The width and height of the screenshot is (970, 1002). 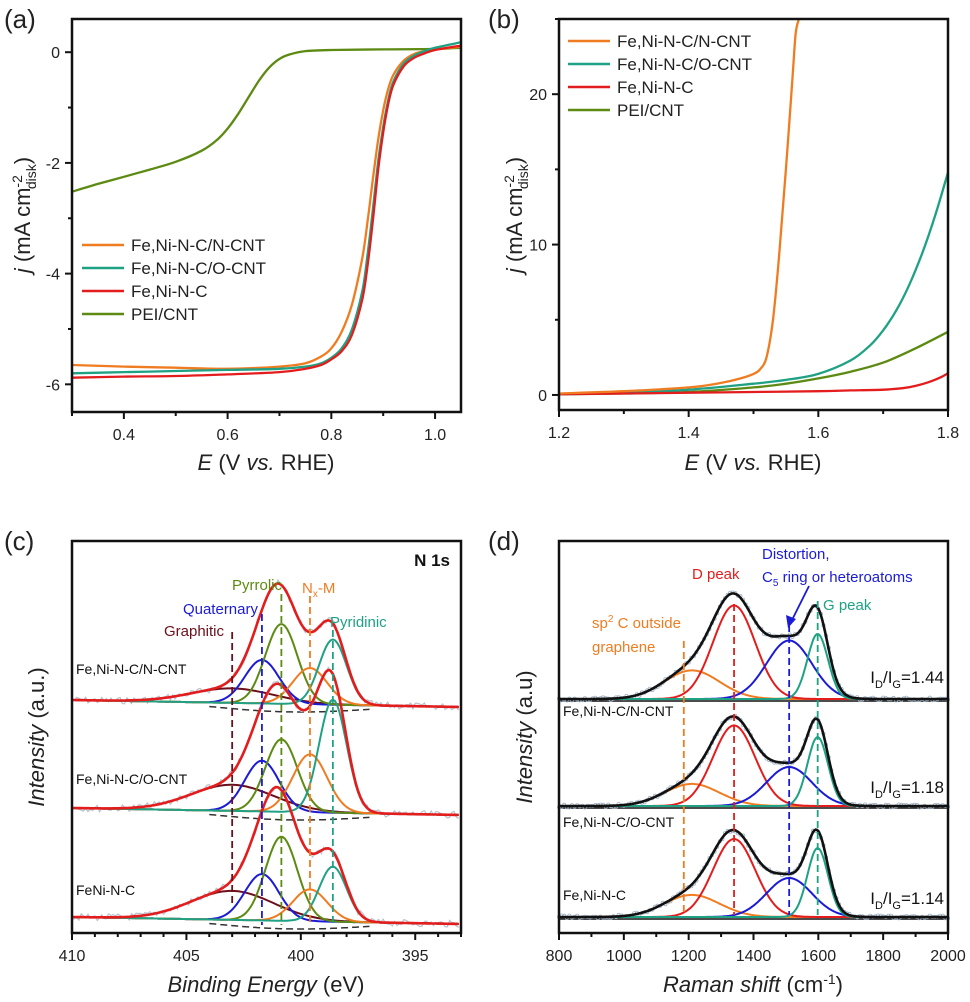 I want to click on annotation-distortion: Distortion,, so click(x=796, y=554).